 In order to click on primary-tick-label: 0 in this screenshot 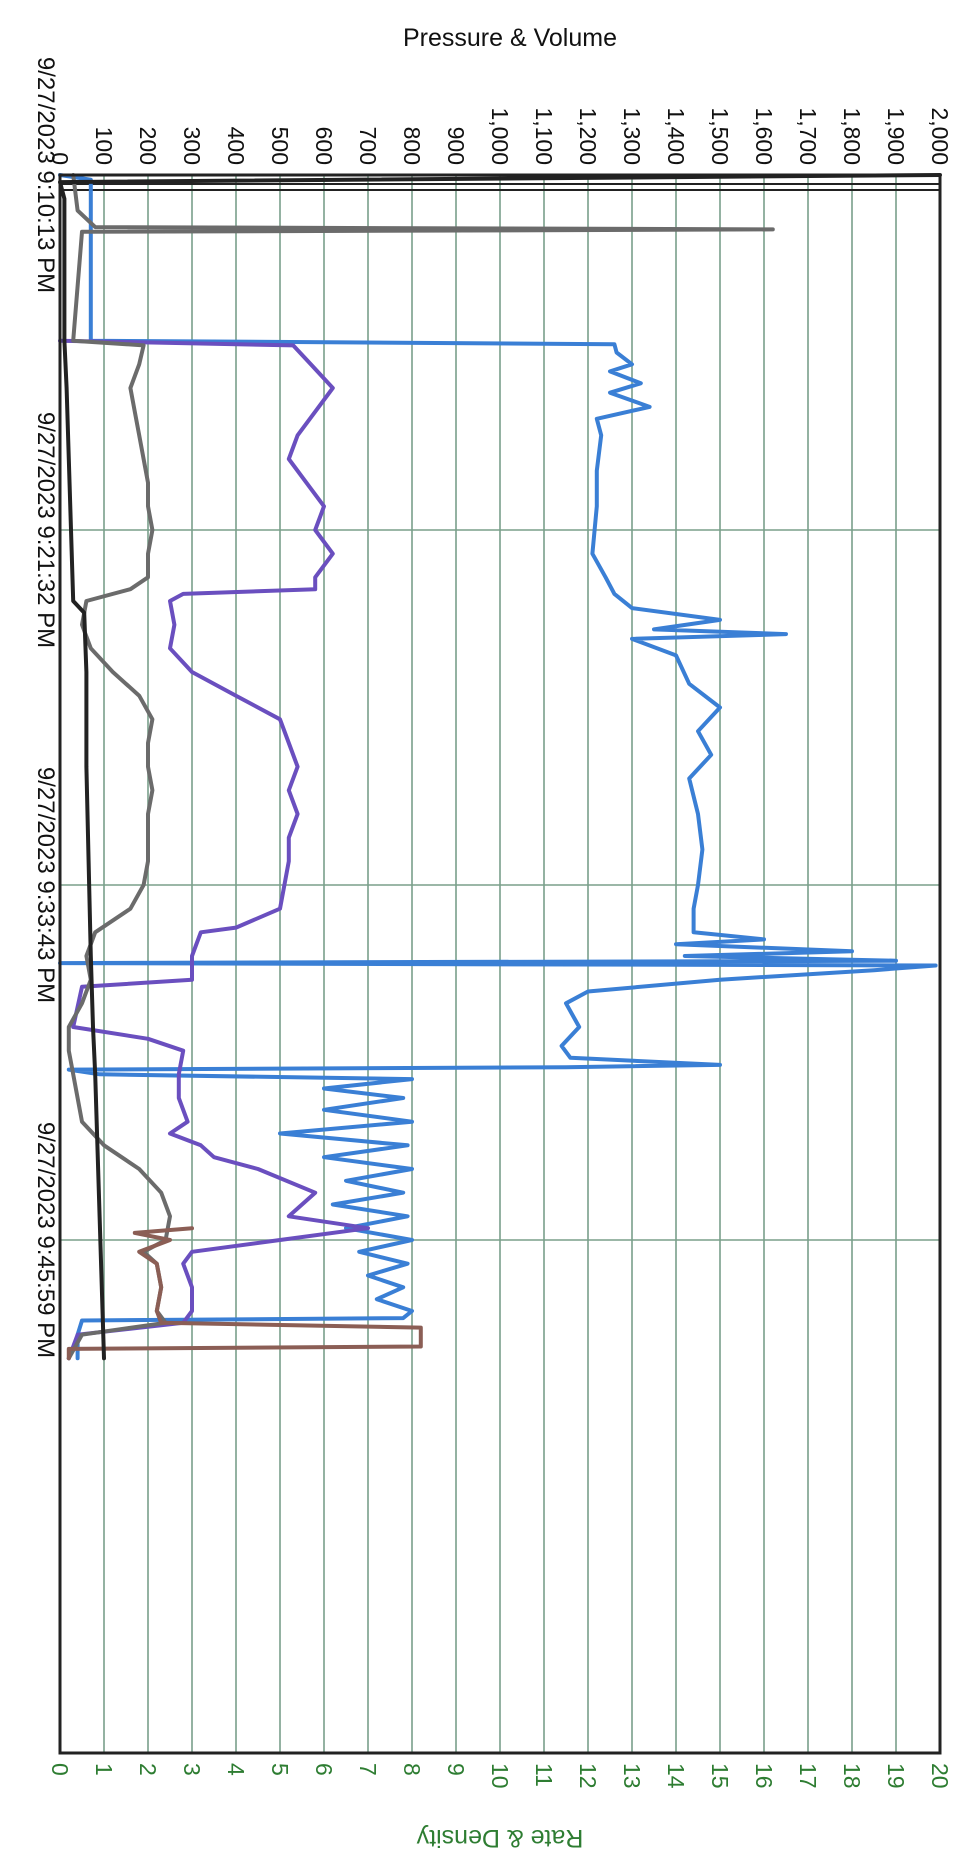, I will do `click(60, 158)`.